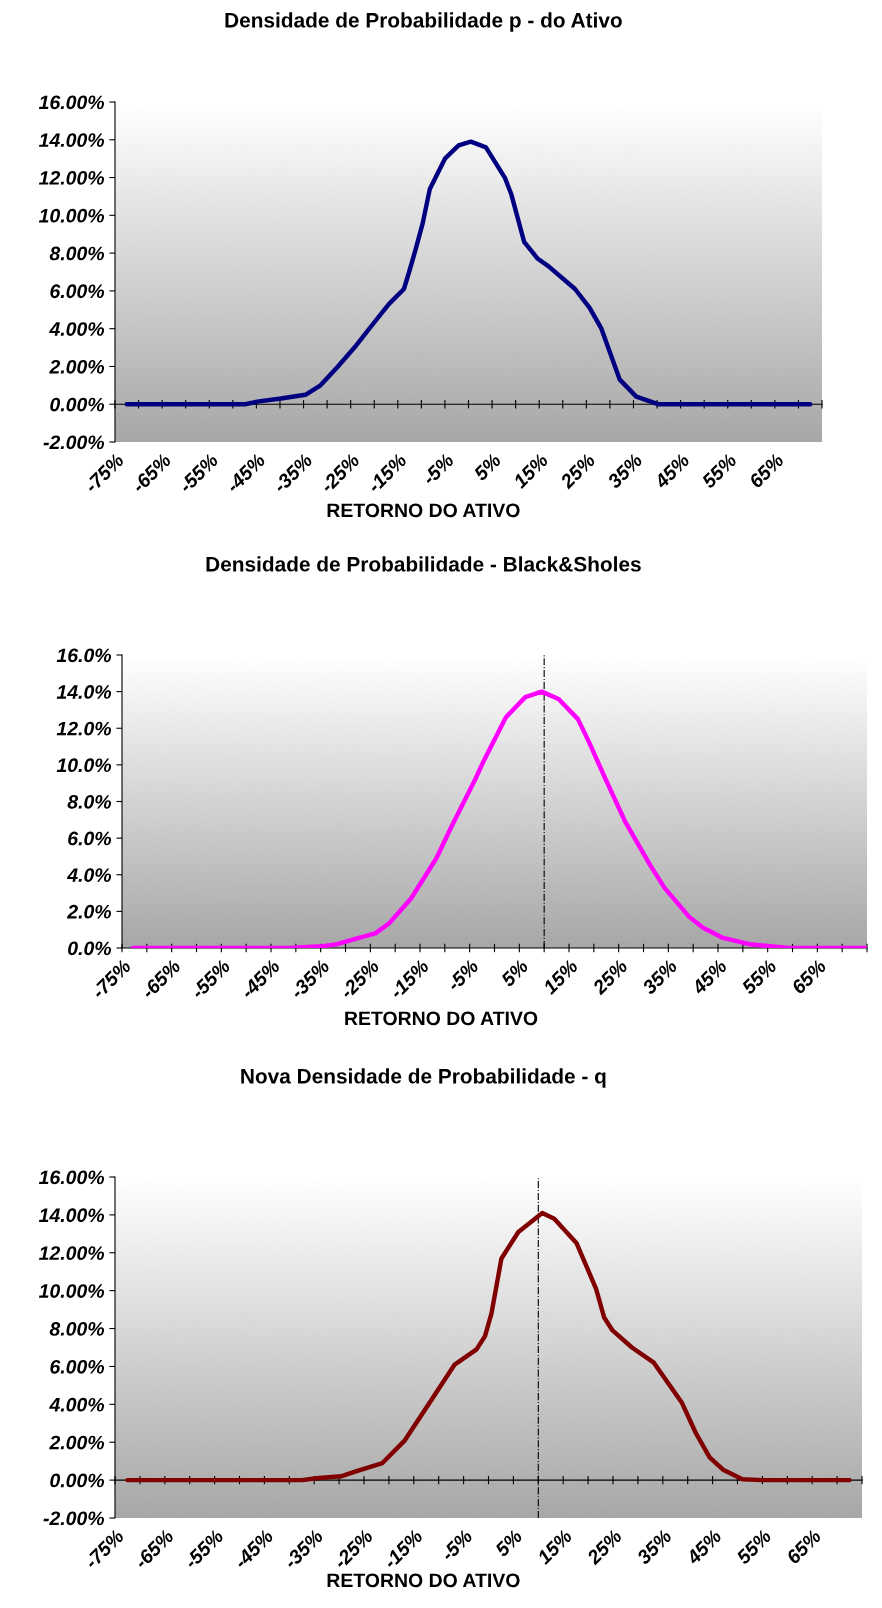 Image resolution: width=882 pixels, height=1608 pixels. What do you see at coordinates (423, 22) in the screenshot?
I see `chart-title: Densidade de Probabilidade p - do Ativo` at bounding box center [423, 22].